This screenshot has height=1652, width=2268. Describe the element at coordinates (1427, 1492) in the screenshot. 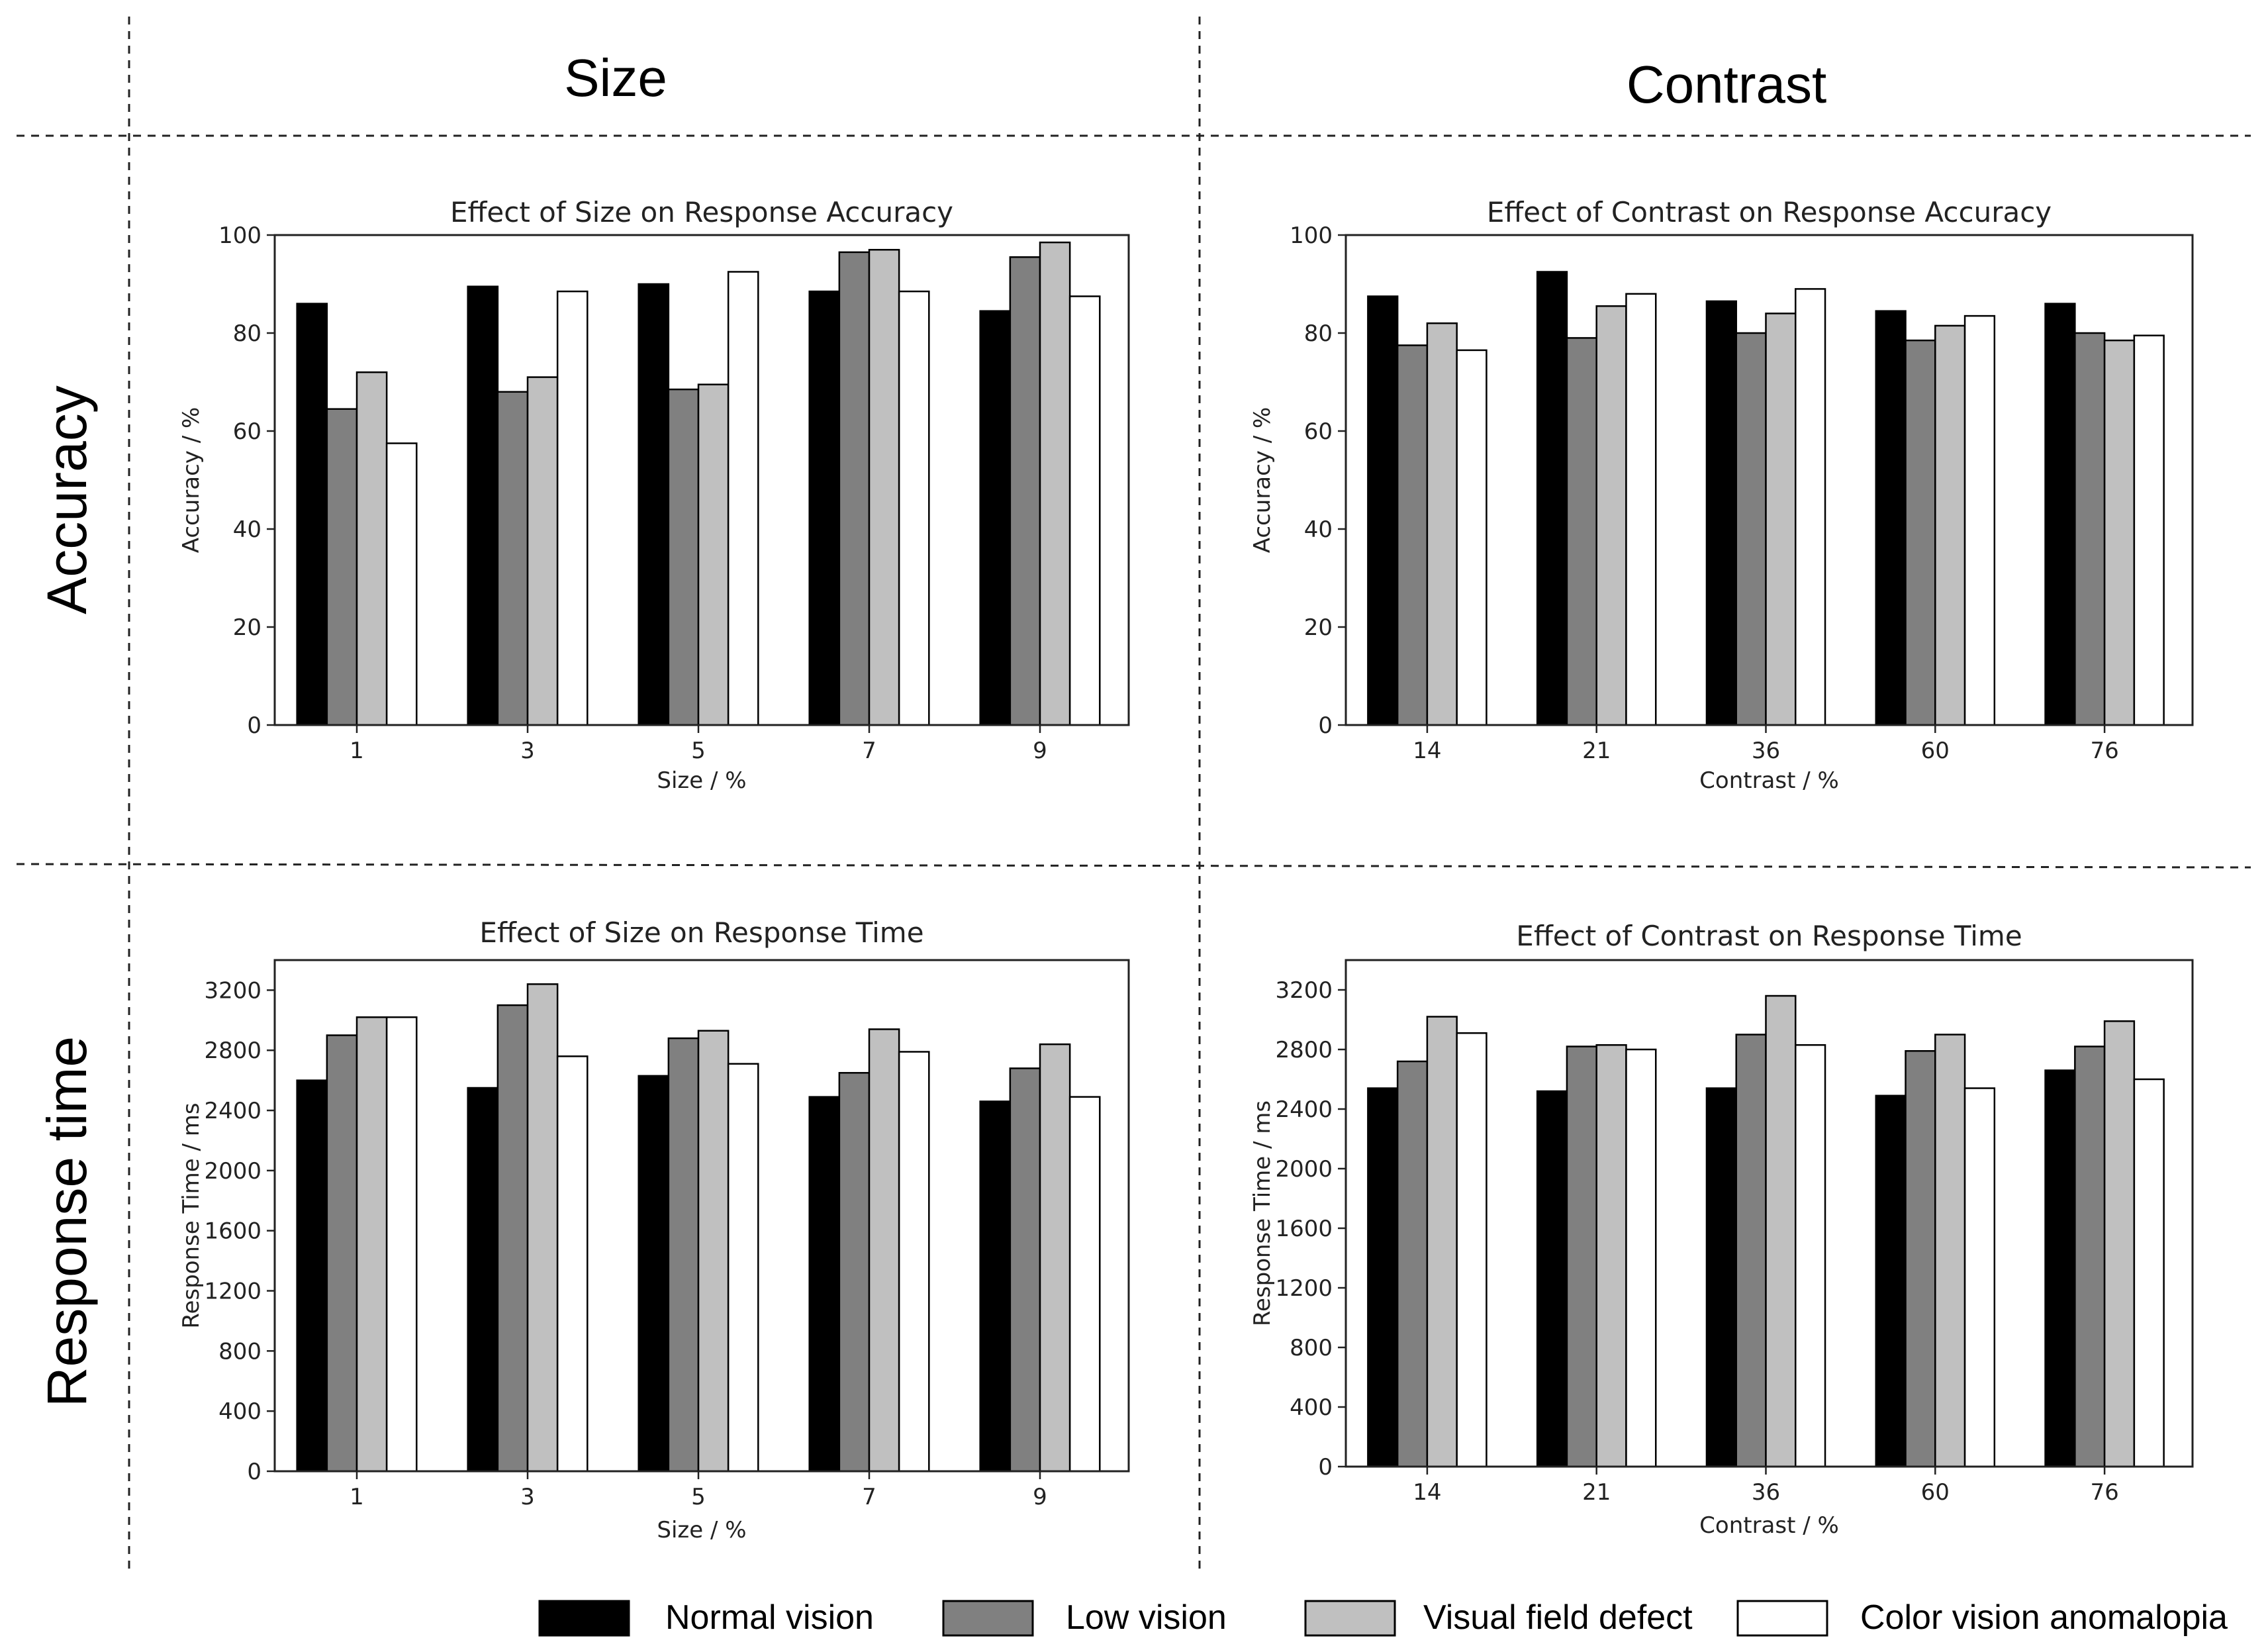

I see `x-tick-label: 14` at that location.